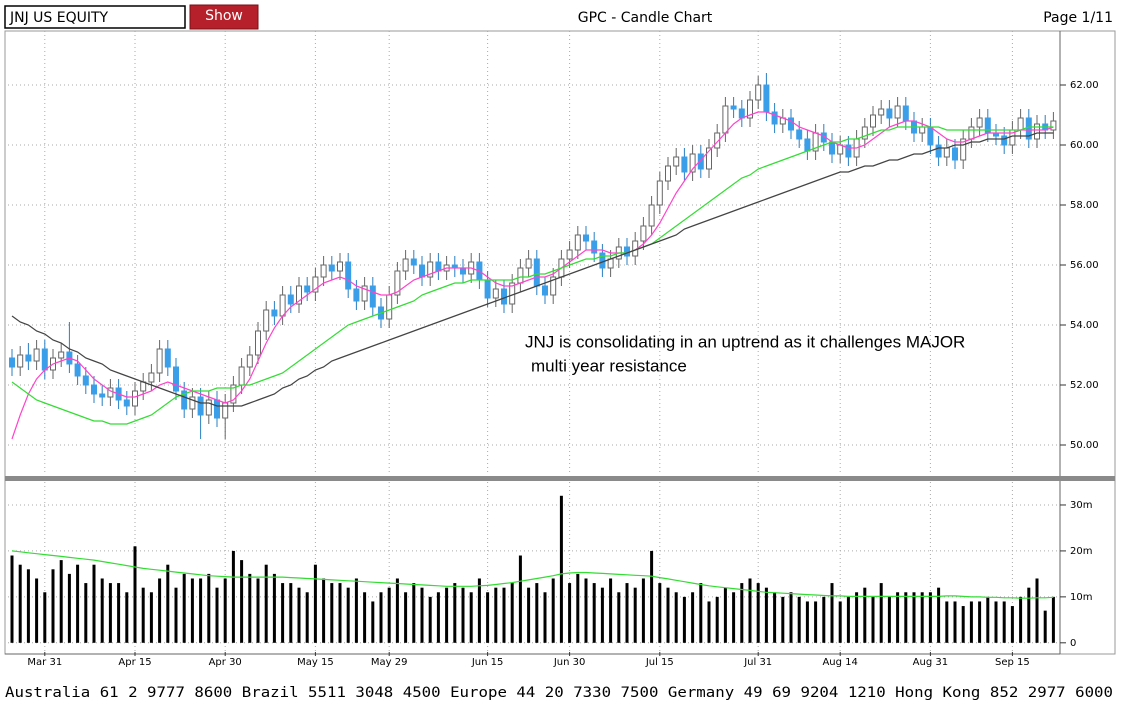  I want to click on pane-separator, so click(560, 478).